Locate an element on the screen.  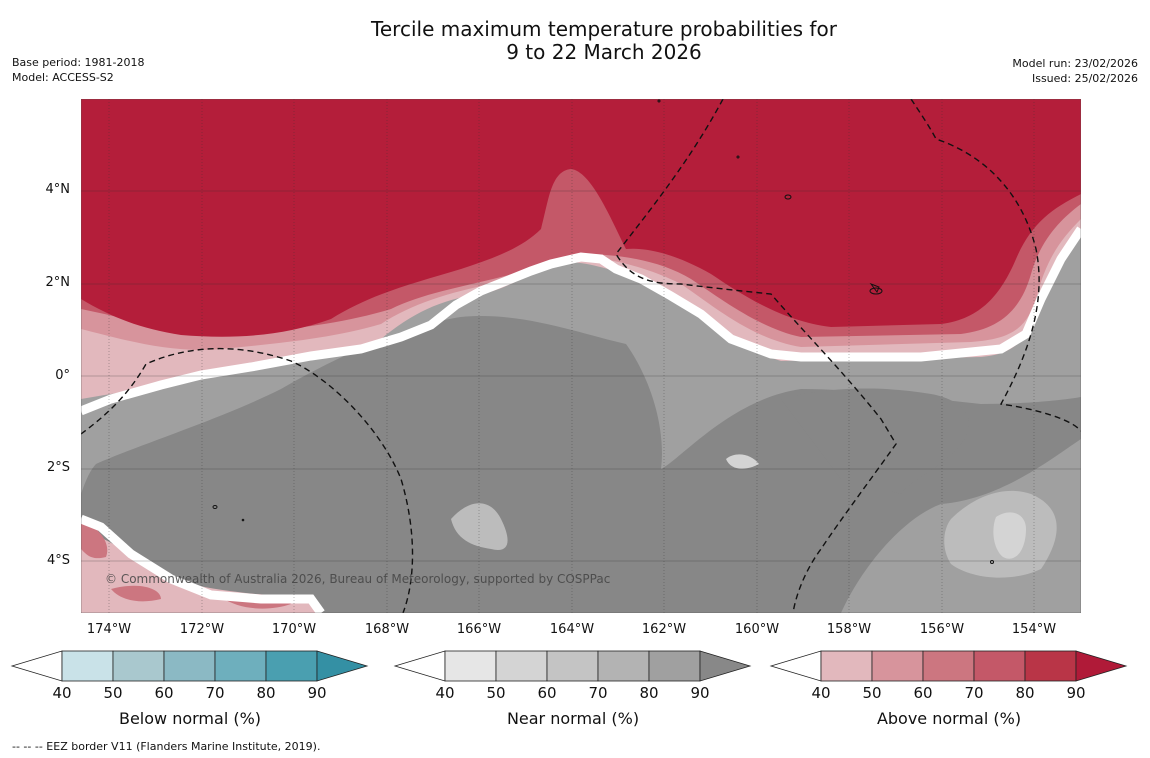
above-normal-sw-darker is located at coordinates (186, 564).